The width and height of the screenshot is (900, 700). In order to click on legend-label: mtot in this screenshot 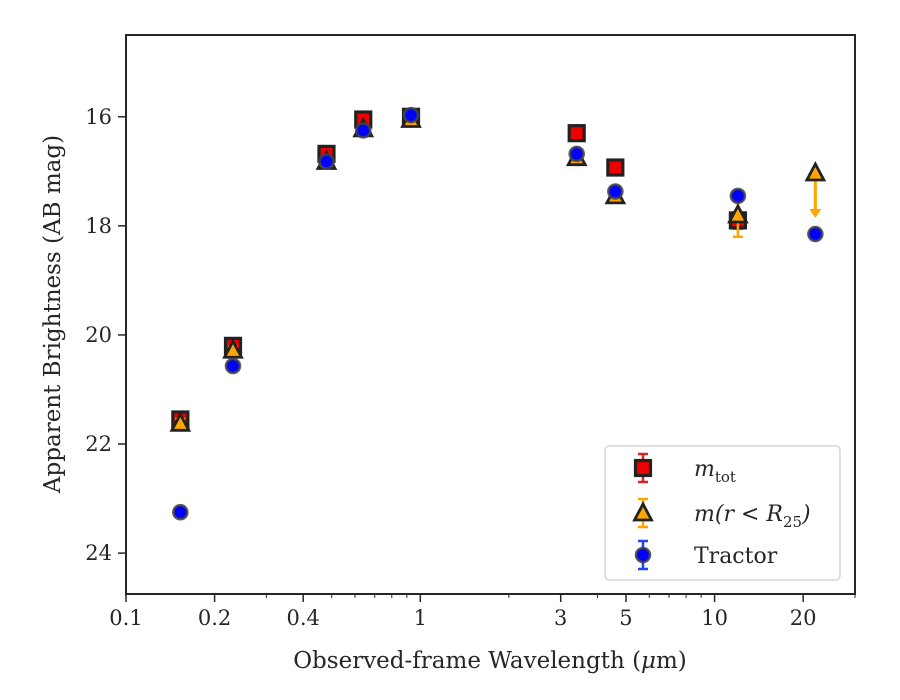, I will do `click(715, 471)`.